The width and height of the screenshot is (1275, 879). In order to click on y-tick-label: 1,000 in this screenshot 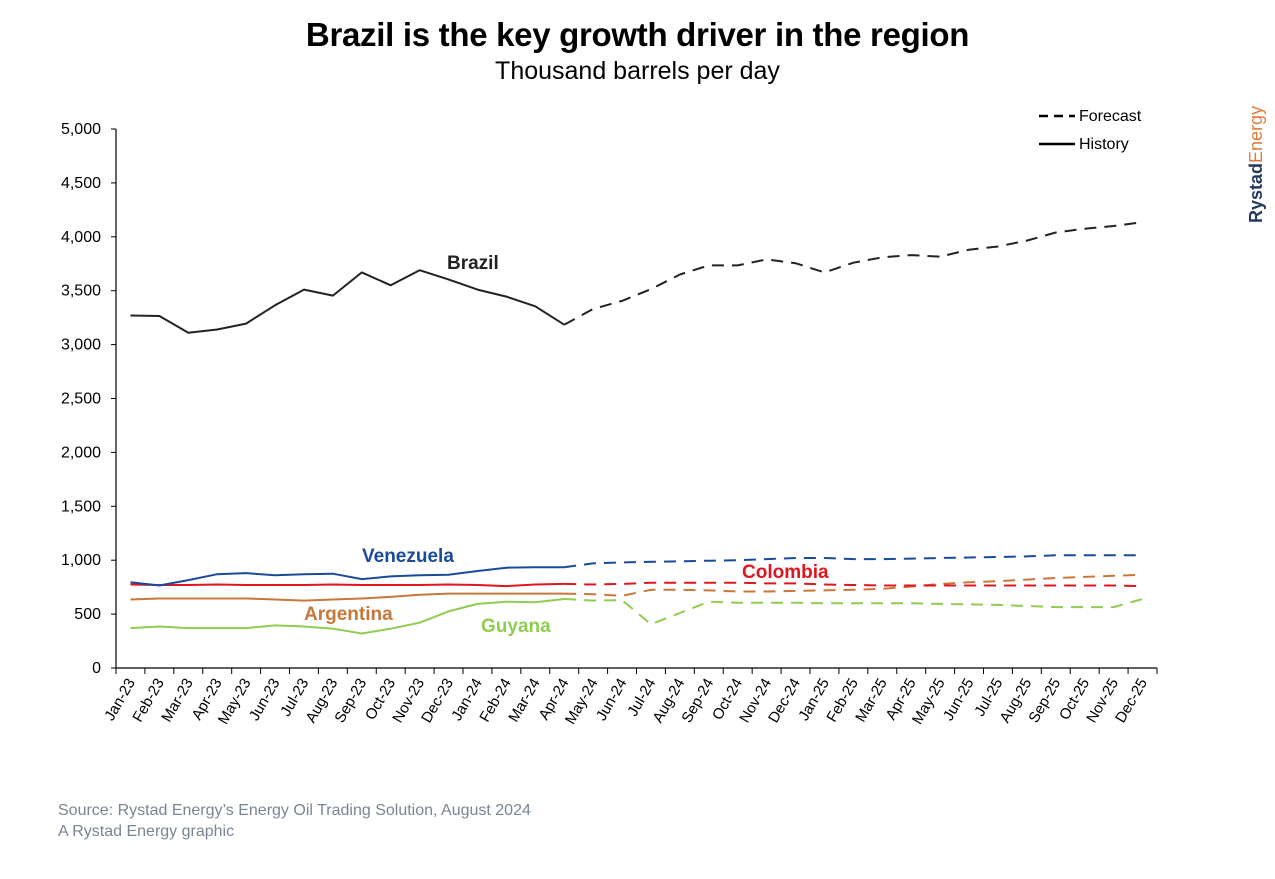, I will do `click(81, 560)`.